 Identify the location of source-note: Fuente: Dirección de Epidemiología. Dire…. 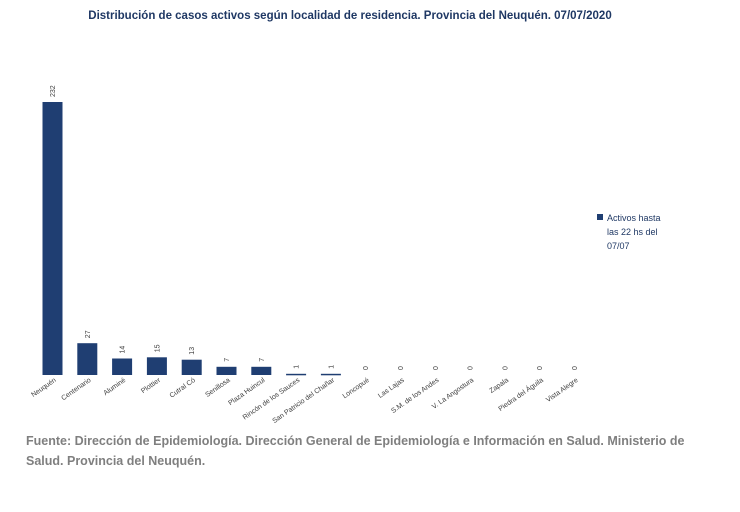
(355, 451).